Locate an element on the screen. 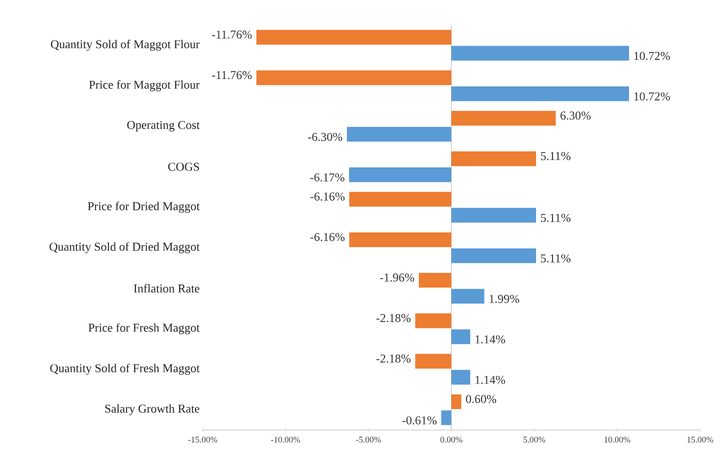  y-tick-label: Quantity Sold of Fresh Maggot is located at coordinates (125, 369).